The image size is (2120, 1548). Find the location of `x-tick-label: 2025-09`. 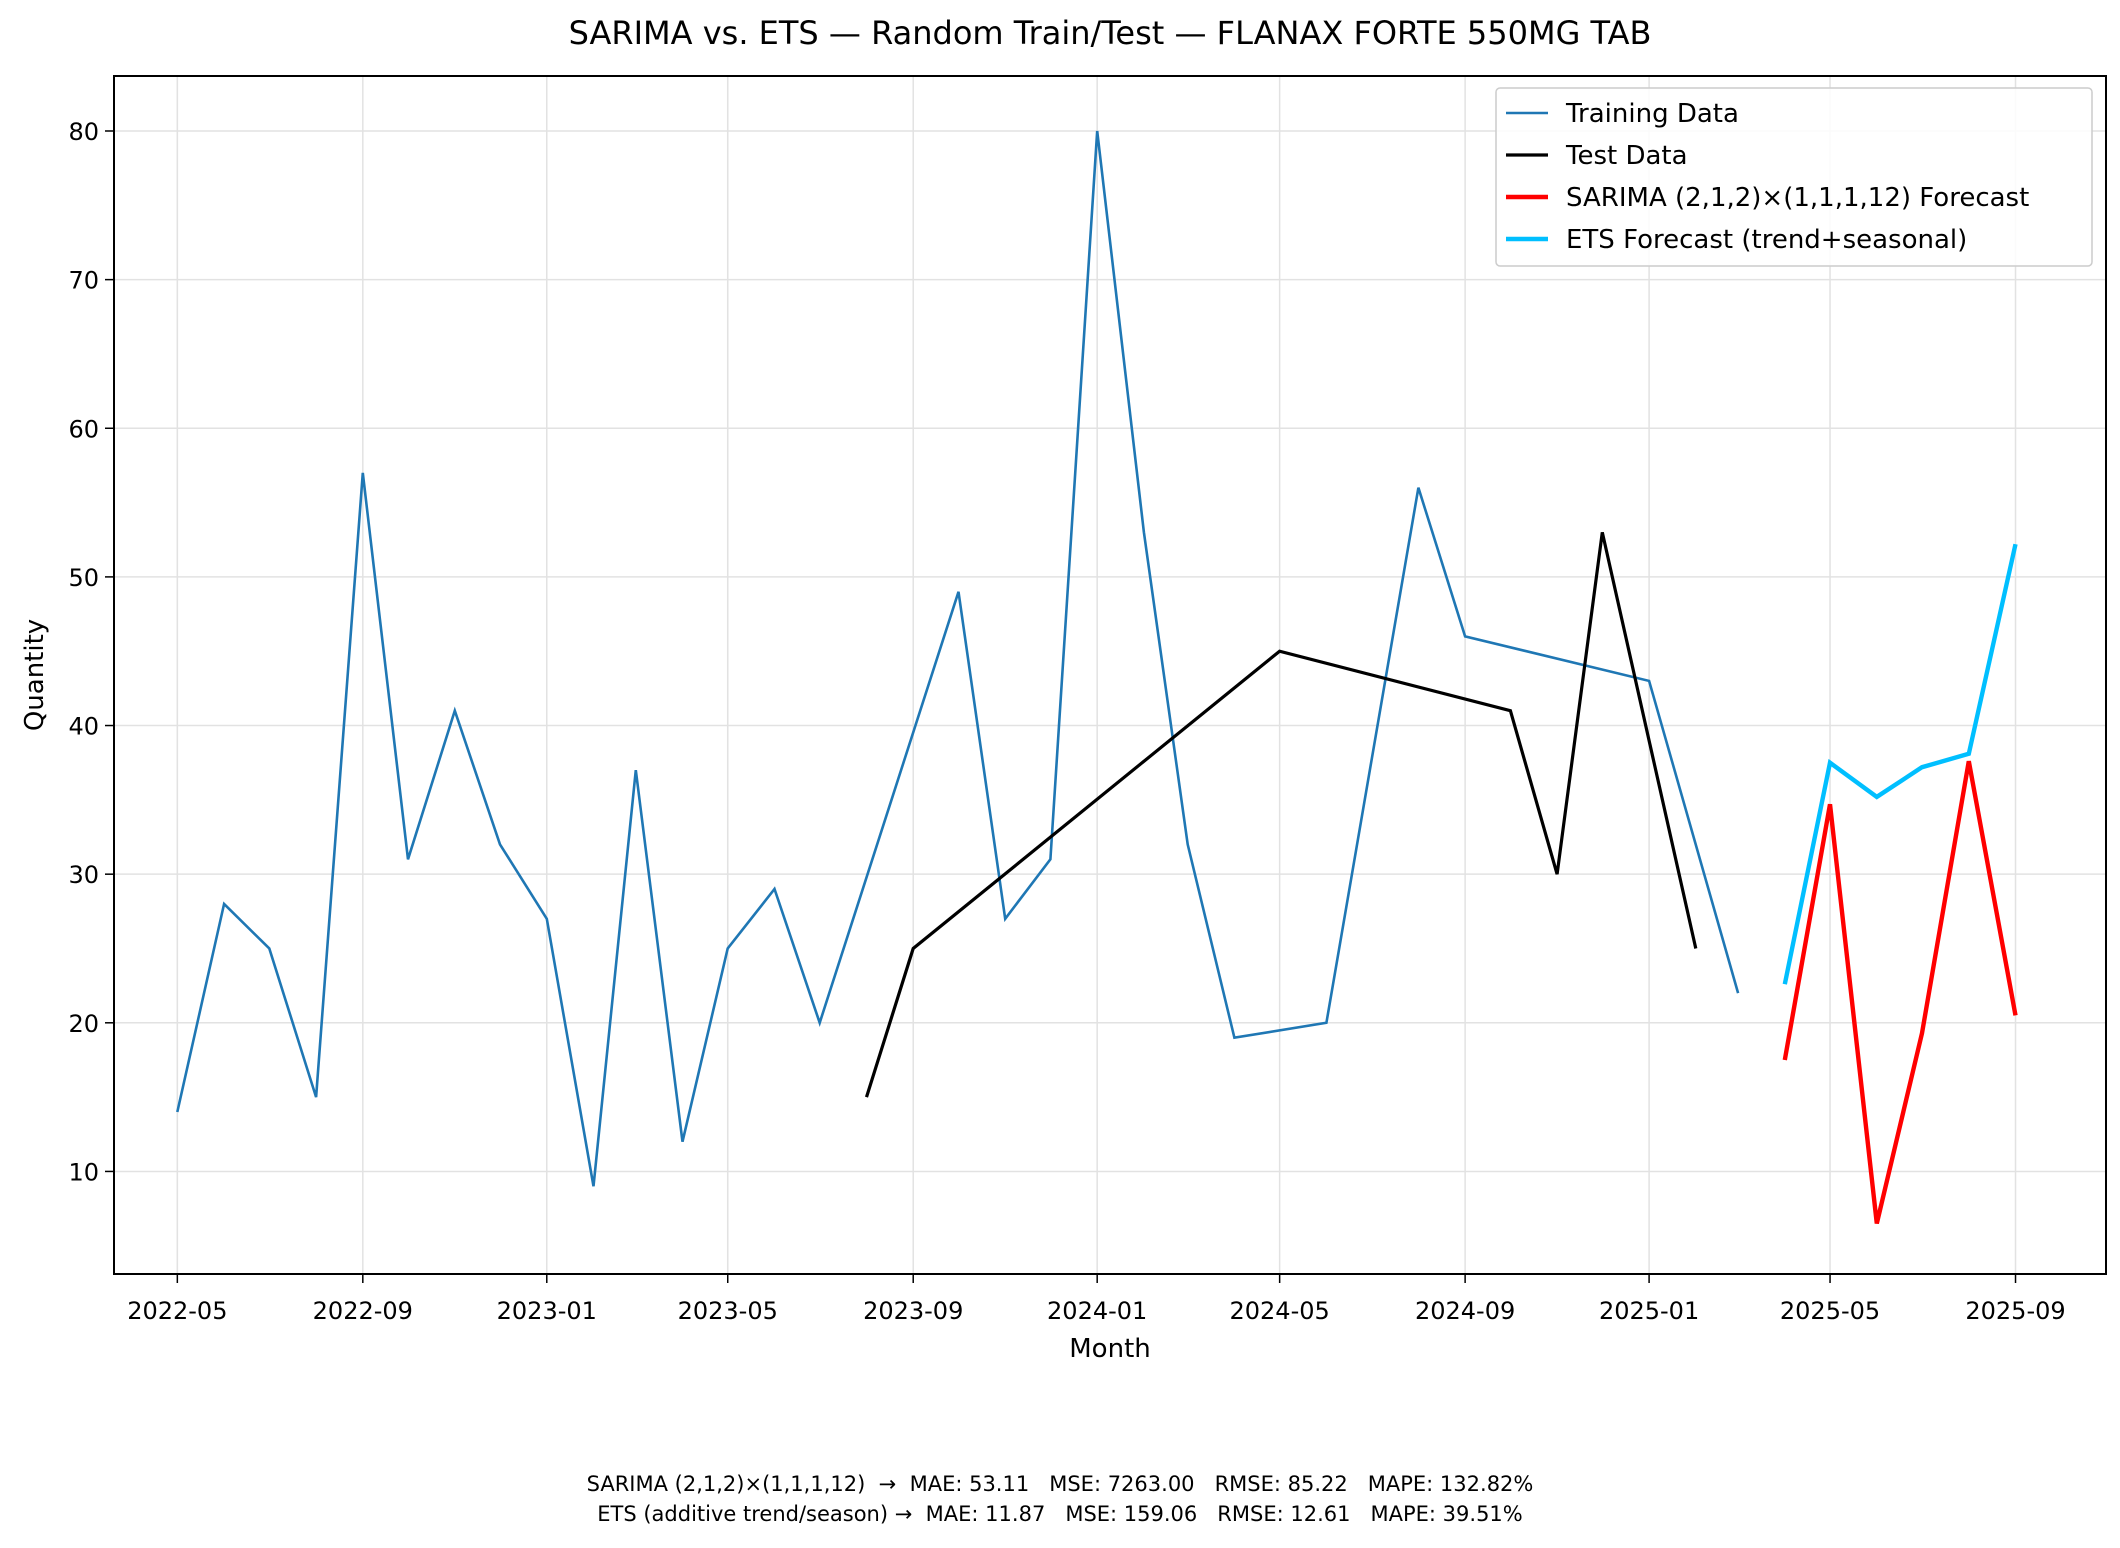

x-tick-label: 2025-09 is located at coordinates (2015, 1311).